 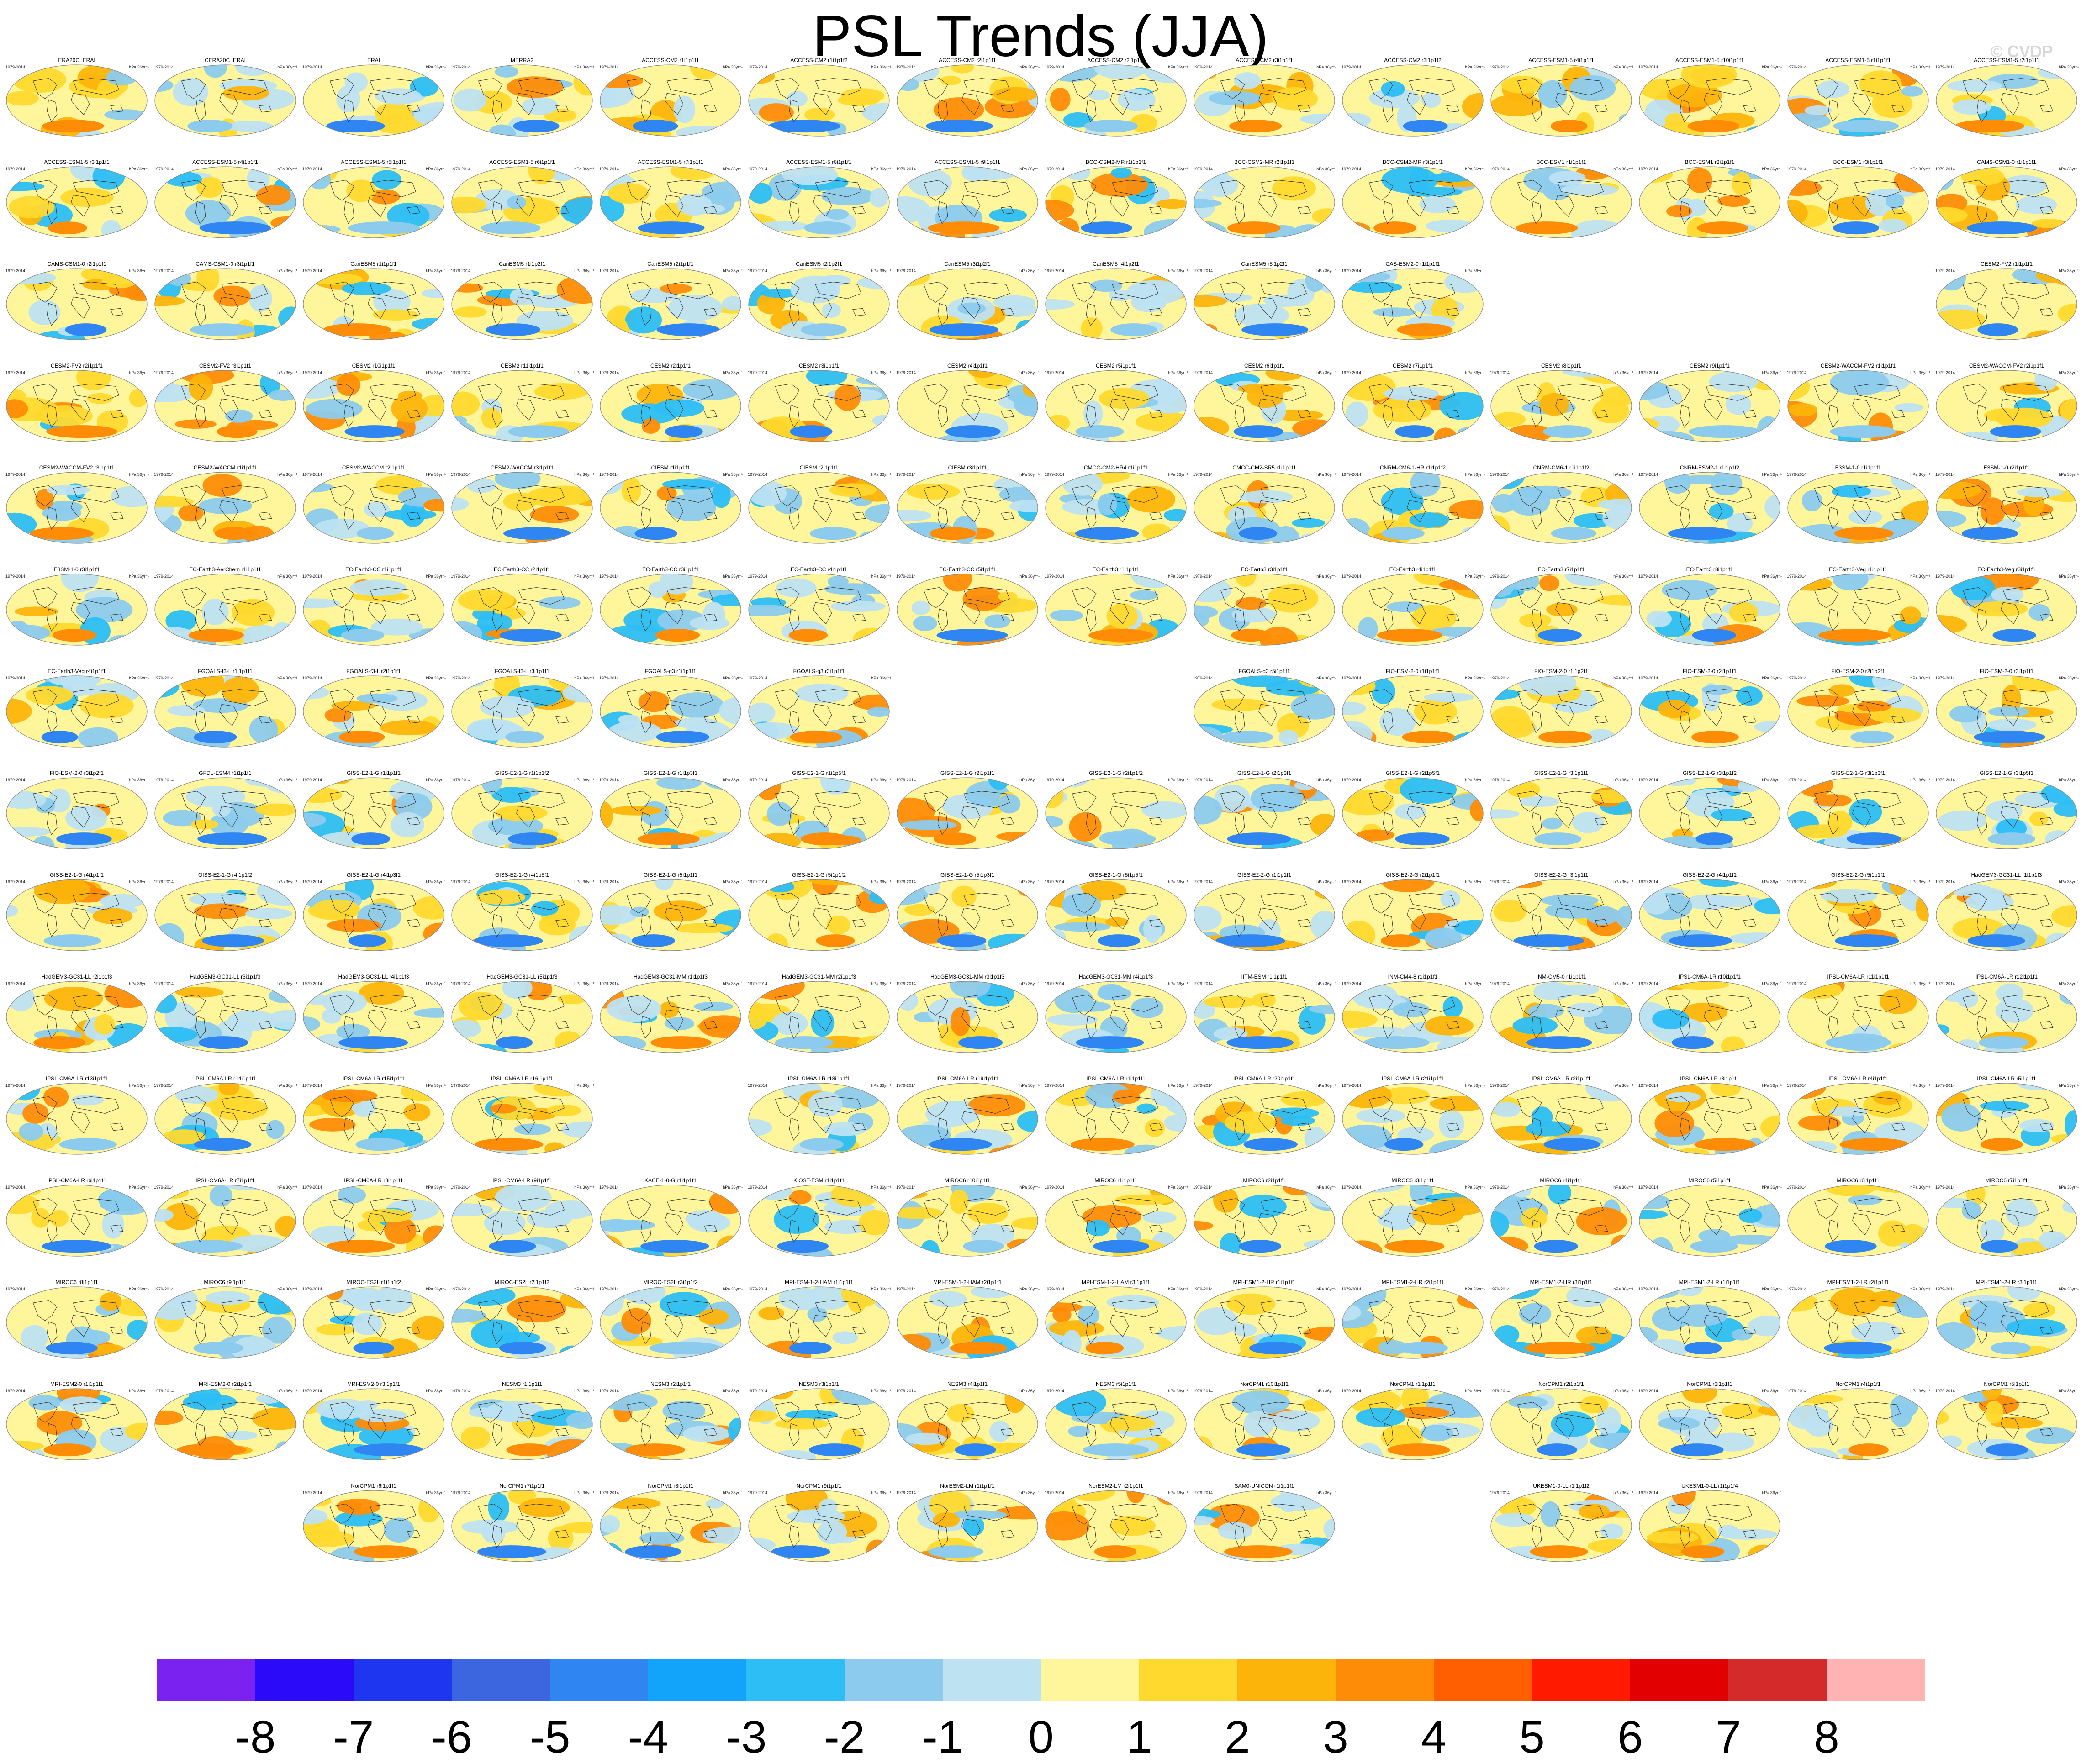 I want to click on panel-title: GISS-E2-1-G r5i1p1f2, so click(x=819, y=875).